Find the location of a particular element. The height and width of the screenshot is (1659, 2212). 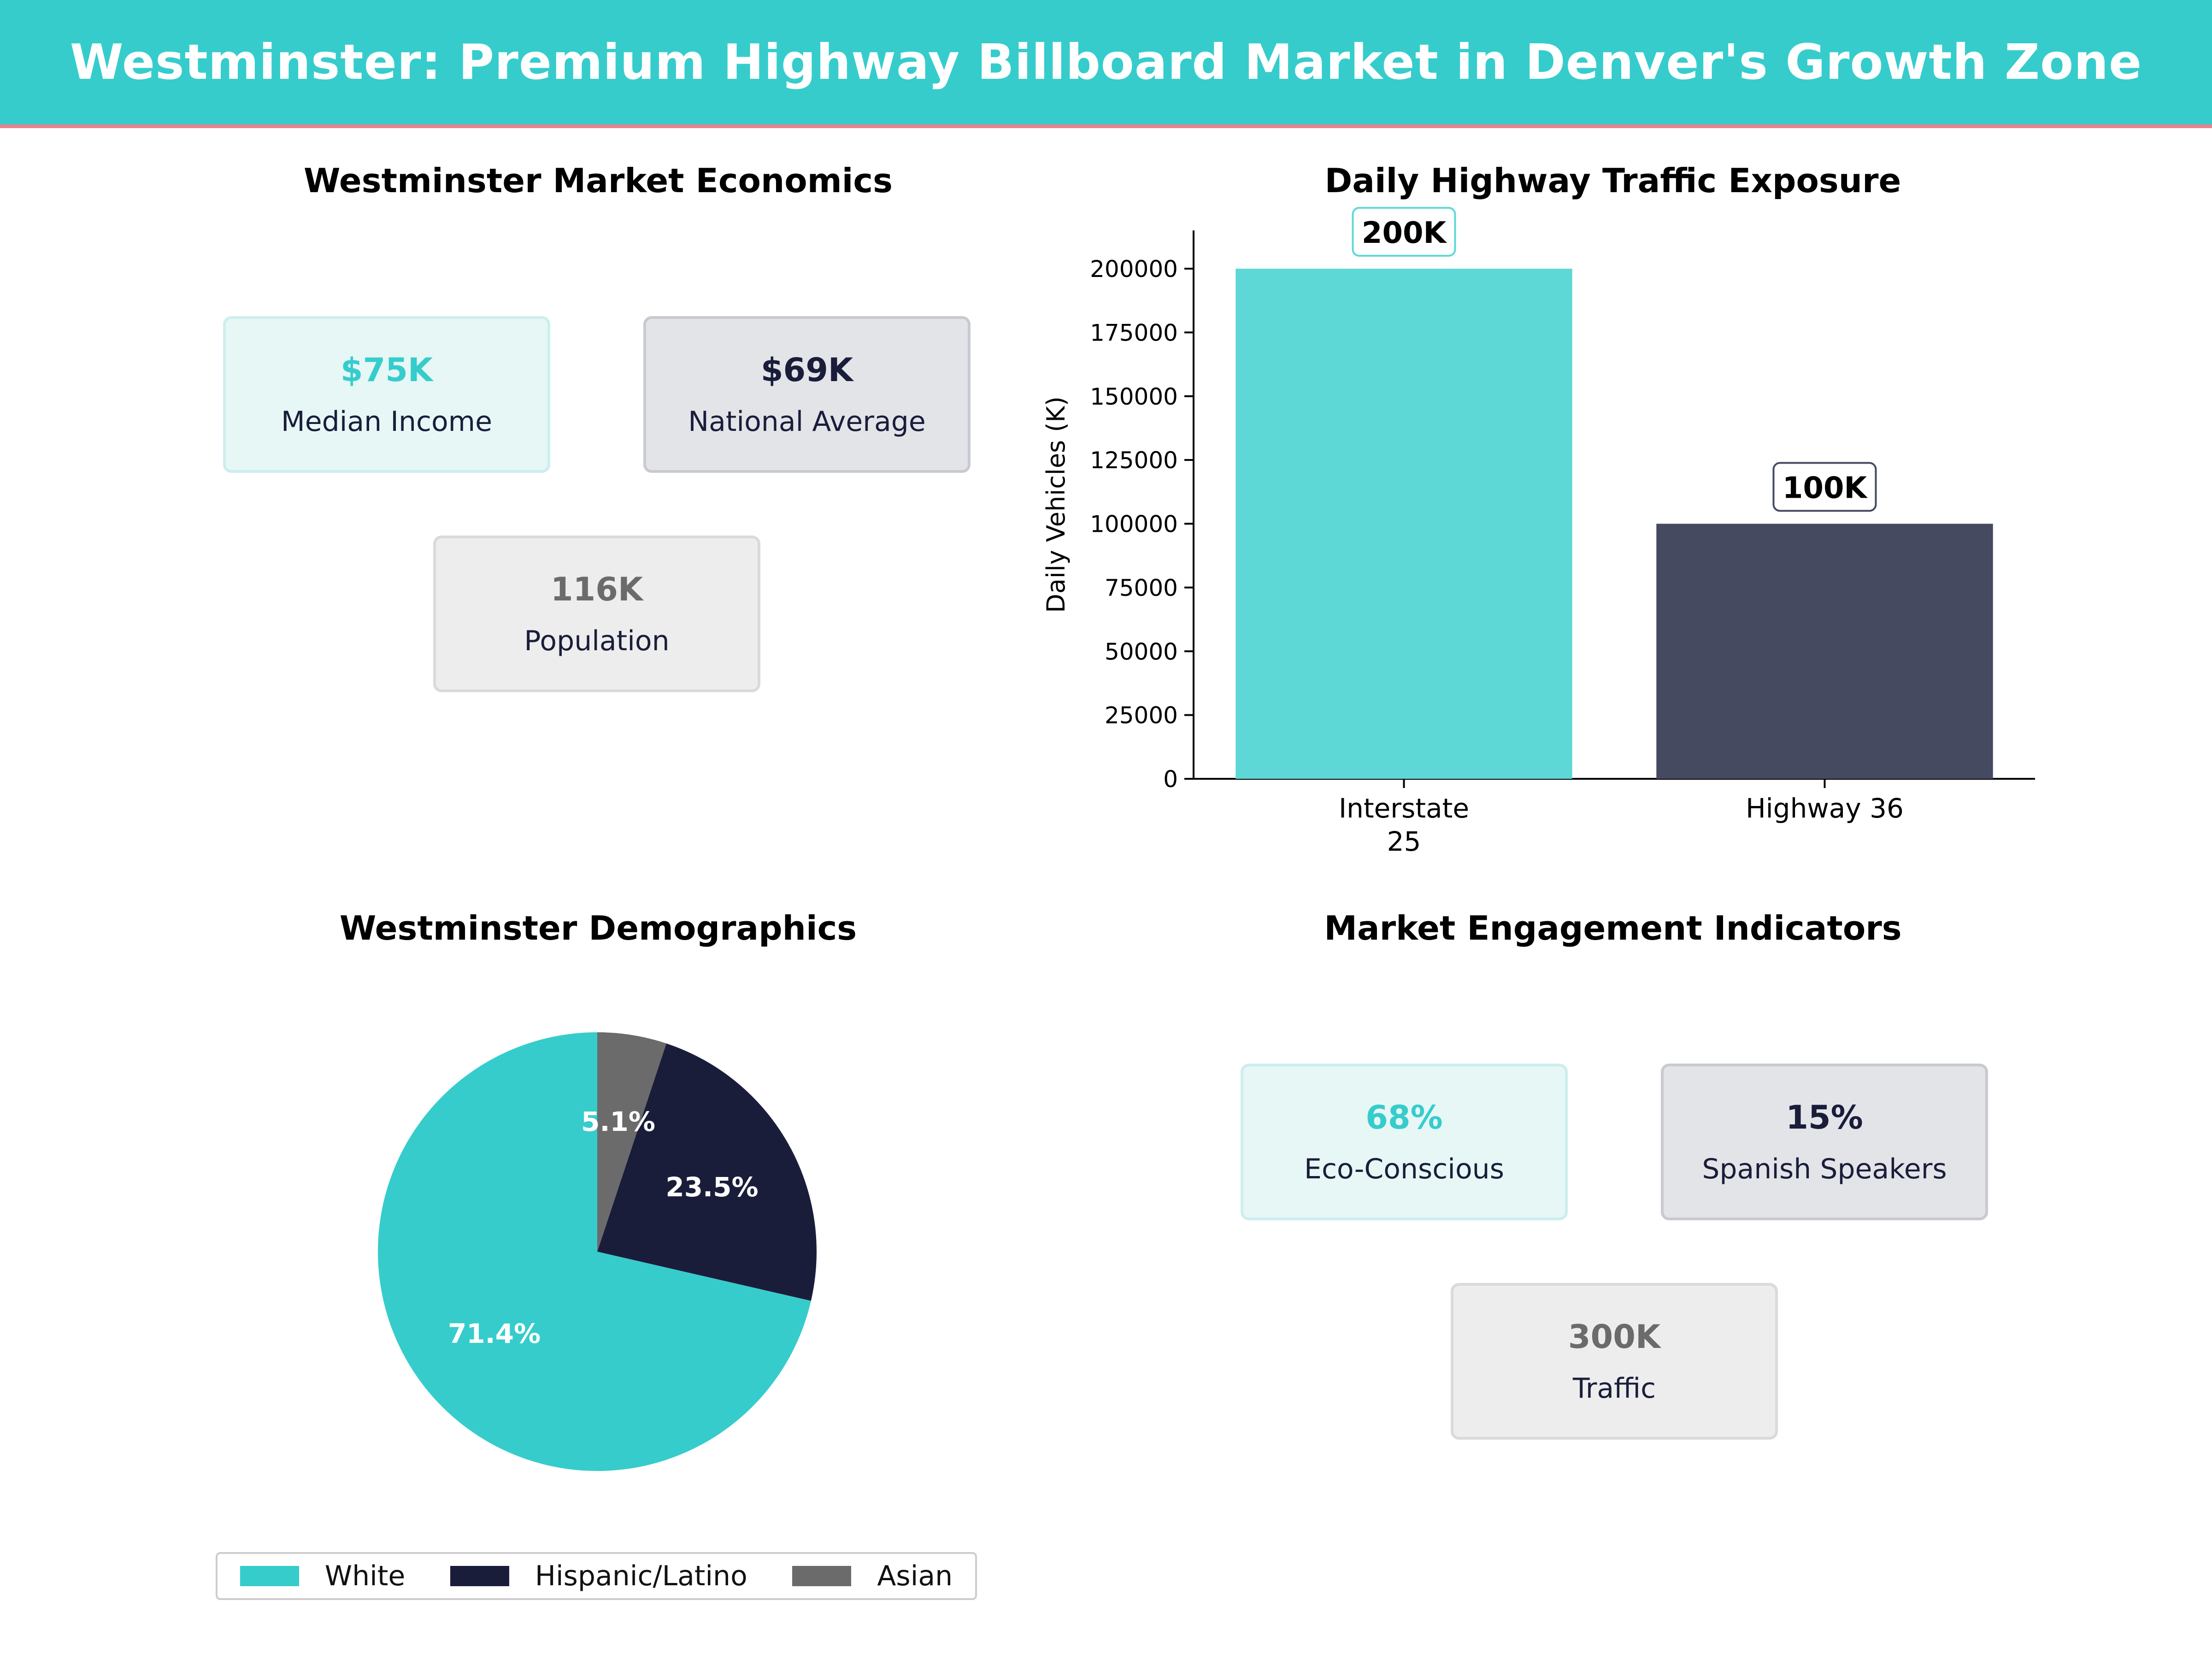

data-label: 100K is located at coordinates (1825, 488).